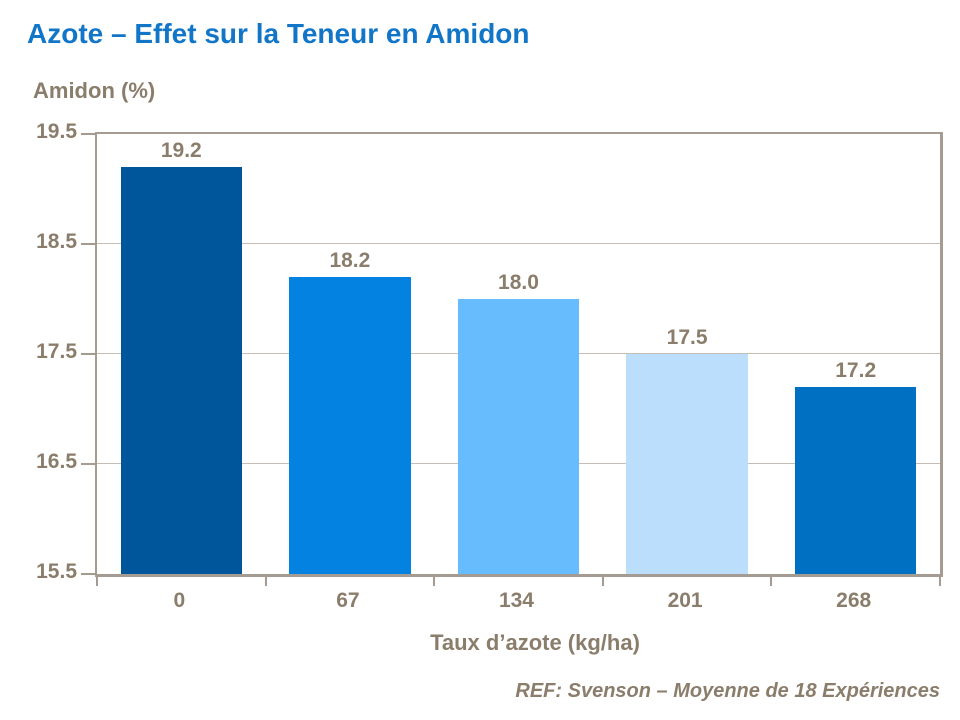 The image size is (960, 720). What do you see at coordinates (56, 241) in the screenshot?
I see `y-tick-label: 18.5` at bounding box center [56, 241].